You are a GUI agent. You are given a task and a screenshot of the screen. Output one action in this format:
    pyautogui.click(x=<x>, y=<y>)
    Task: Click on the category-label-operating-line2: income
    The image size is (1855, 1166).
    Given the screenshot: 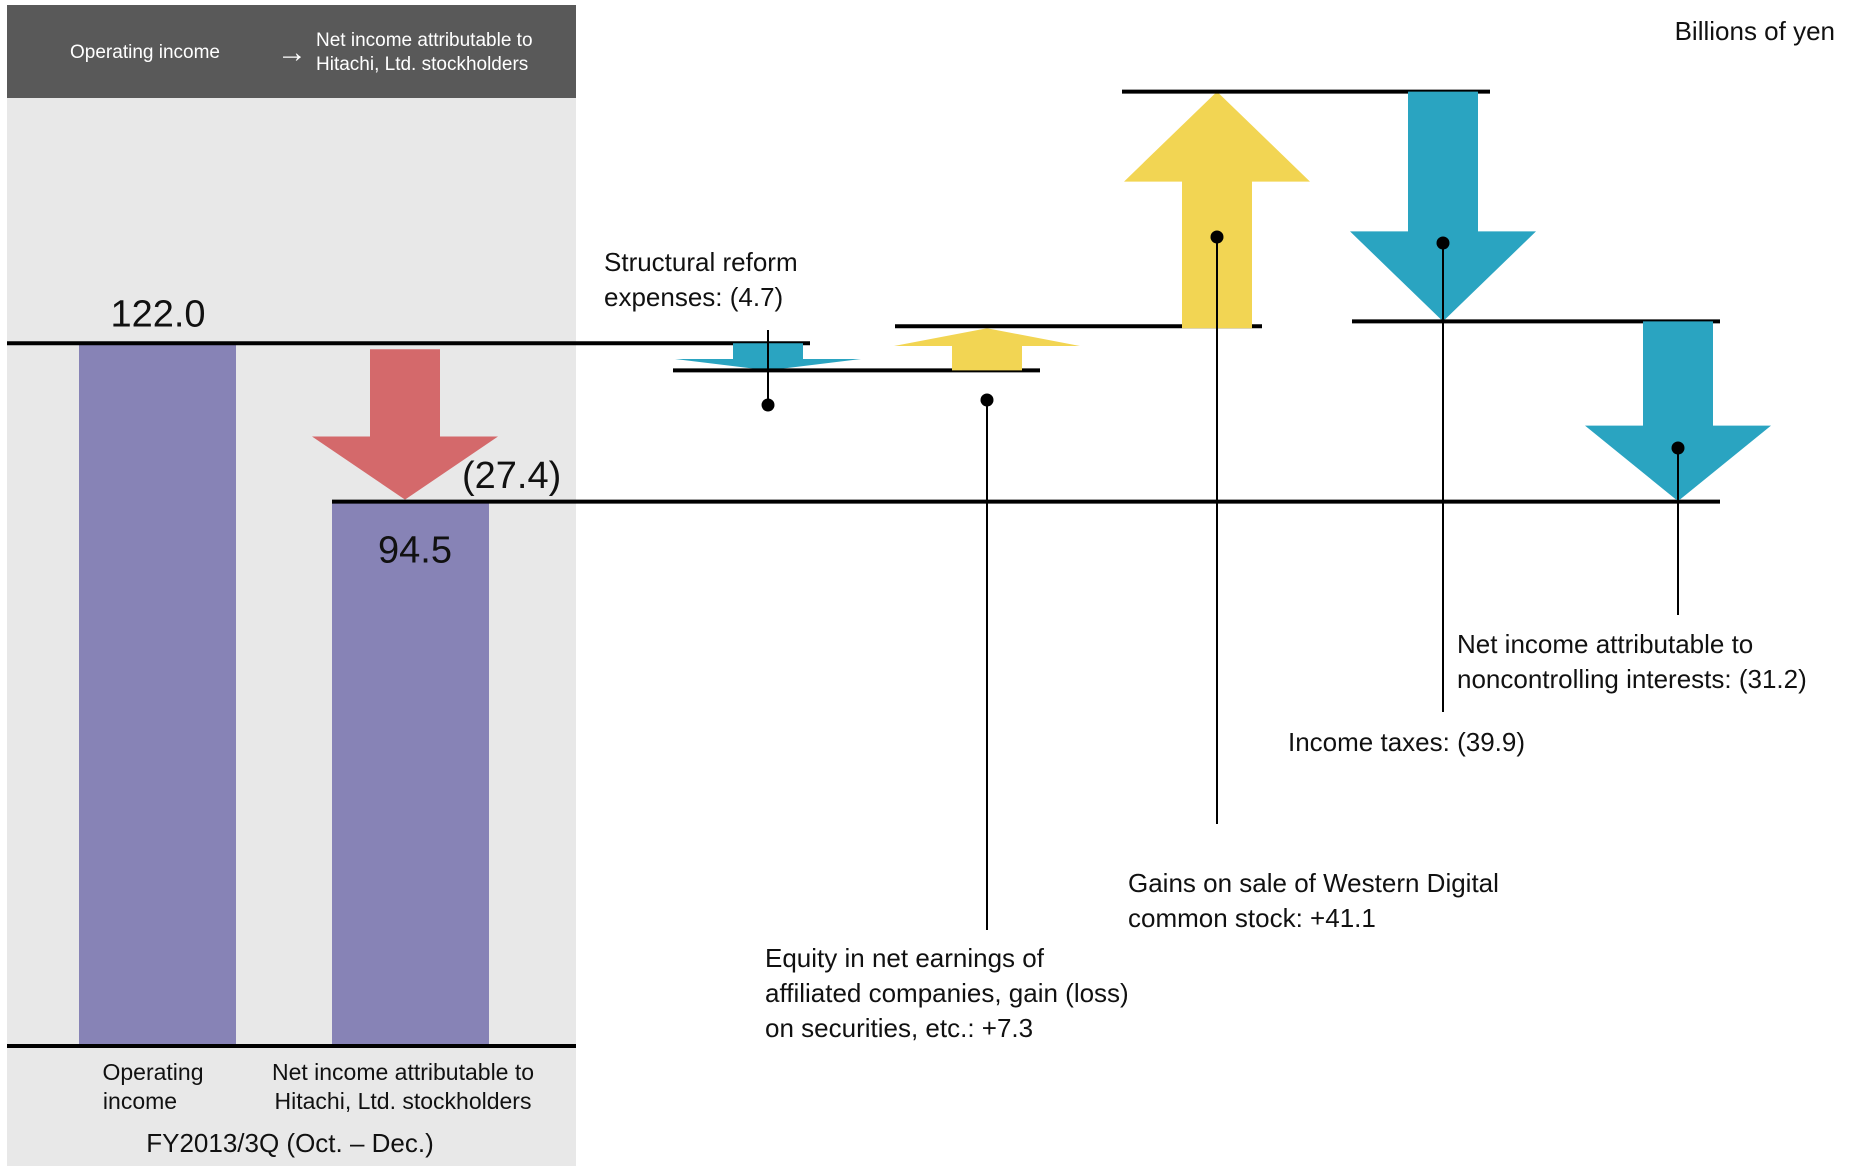 What is the action you would take?
    pyautogui.click(x=140, y=1101)
    